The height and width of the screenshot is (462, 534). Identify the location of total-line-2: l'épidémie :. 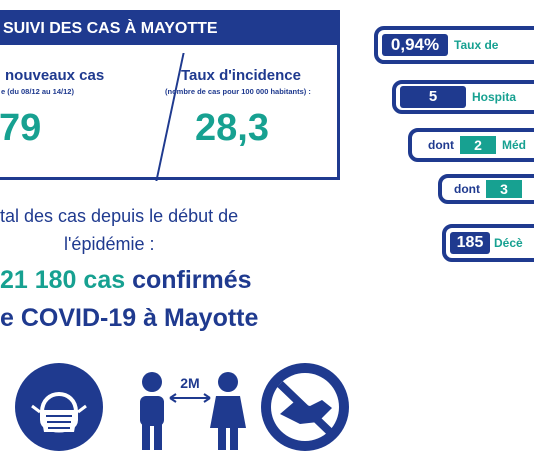
(109, 244).